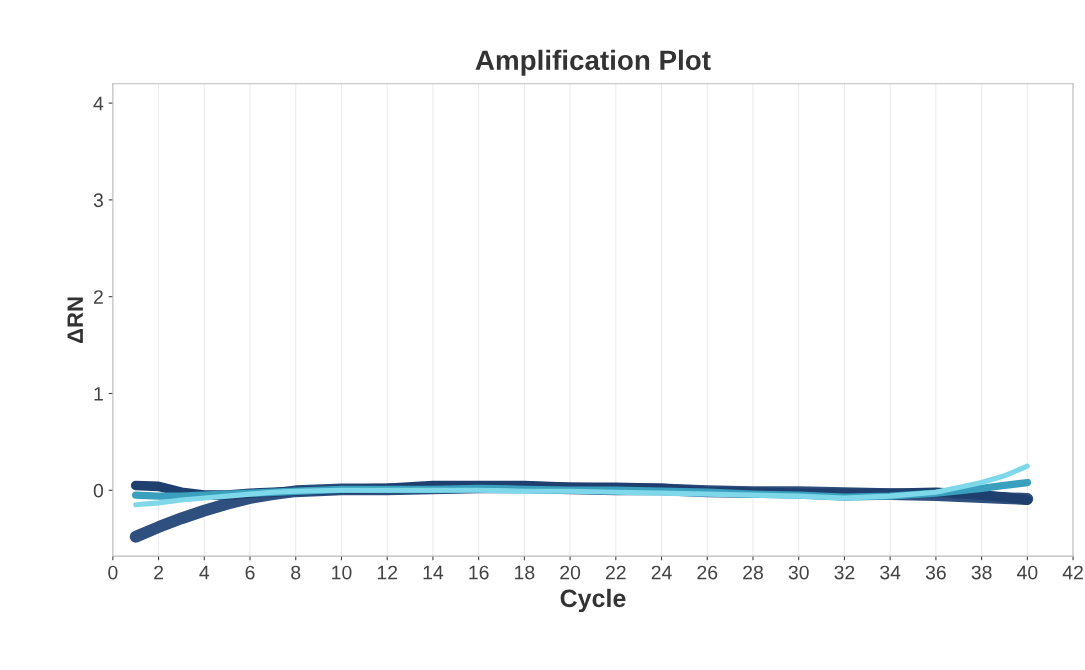 The height and width of the screenshot is (670, 1085). I want to click on x-tick-label: 38, so click(981, 572).